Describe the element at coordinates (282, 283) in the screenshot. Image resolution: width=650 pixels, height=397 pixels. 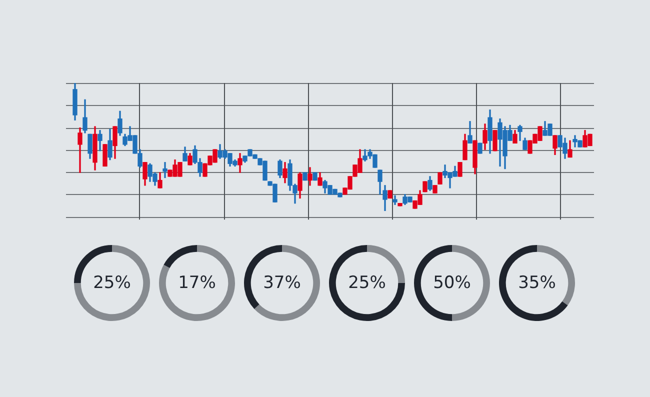
I see `text: 37%` at that location.